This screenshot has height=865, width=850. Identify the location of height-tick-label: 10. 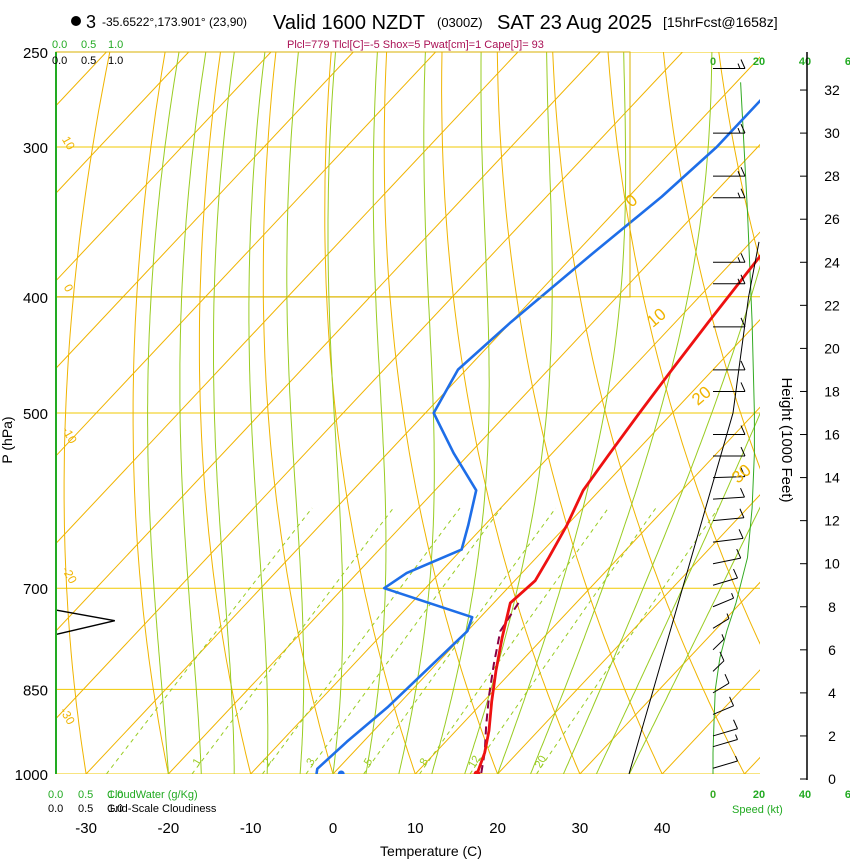
(832, 564).